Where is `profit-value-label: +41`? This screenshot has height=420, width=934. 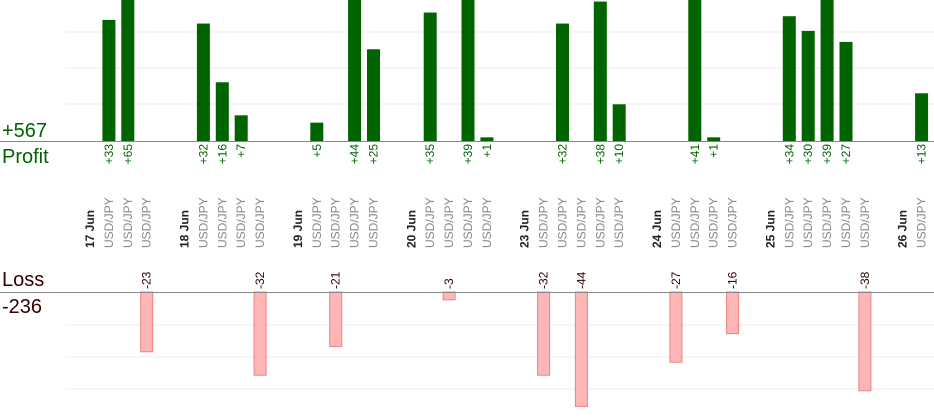
profit-value-label: +41 is located at coordinates (695, 154).